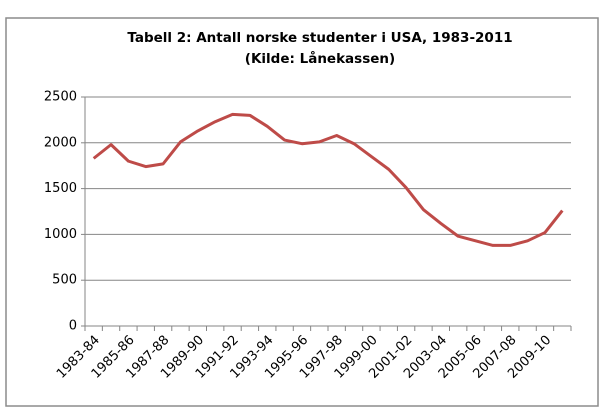  I want to click on y-tick-label: 1000, so click(60, 234).